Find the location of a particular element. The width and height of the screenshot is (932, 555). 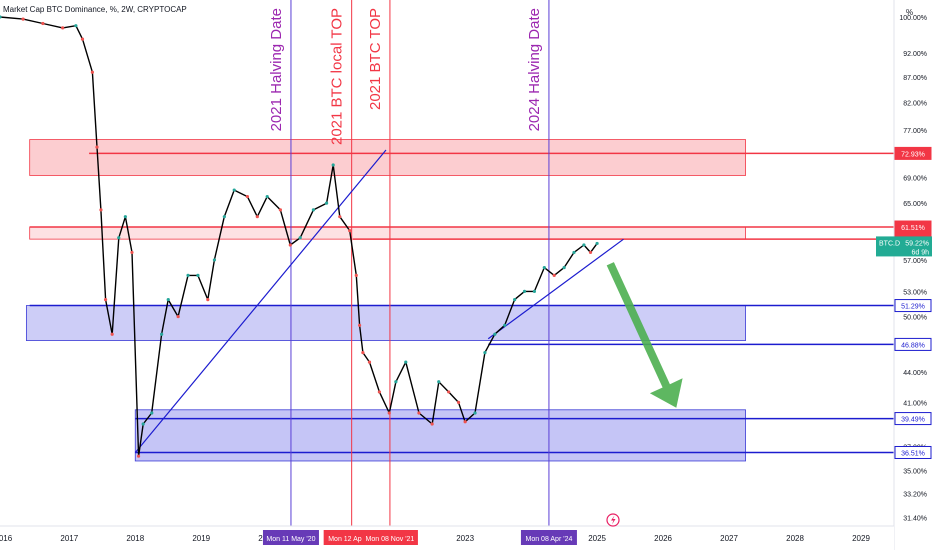

price-tick-label: 69.00% is located at coordinates (915, 178).